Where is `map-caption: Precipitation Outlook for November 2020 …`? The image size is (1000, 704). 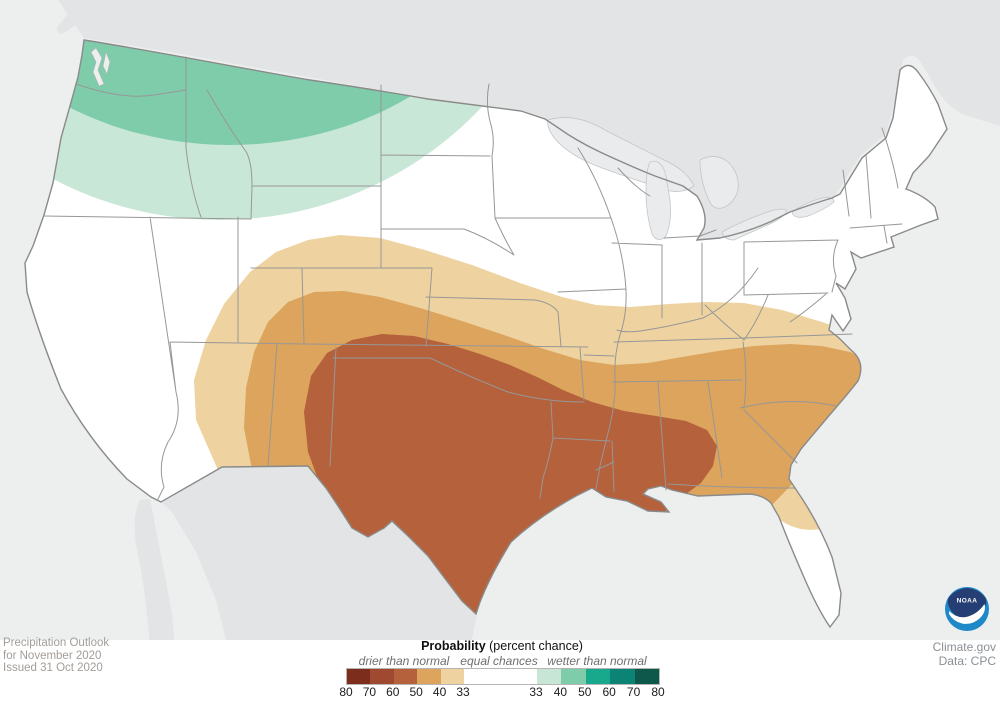
map-caption: Precipitation Outlook for November 2020 … is located at coordinates (113, 656).